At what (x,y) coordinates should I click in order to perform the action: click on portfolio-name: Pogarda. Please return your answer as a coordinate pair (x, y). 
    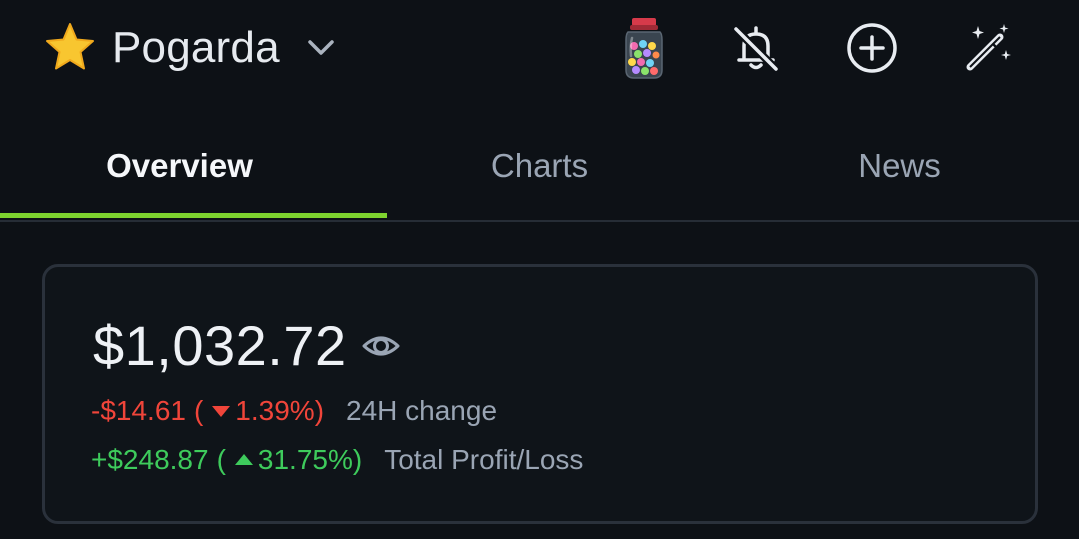
    Looking at the image, I should click on (196, 47).